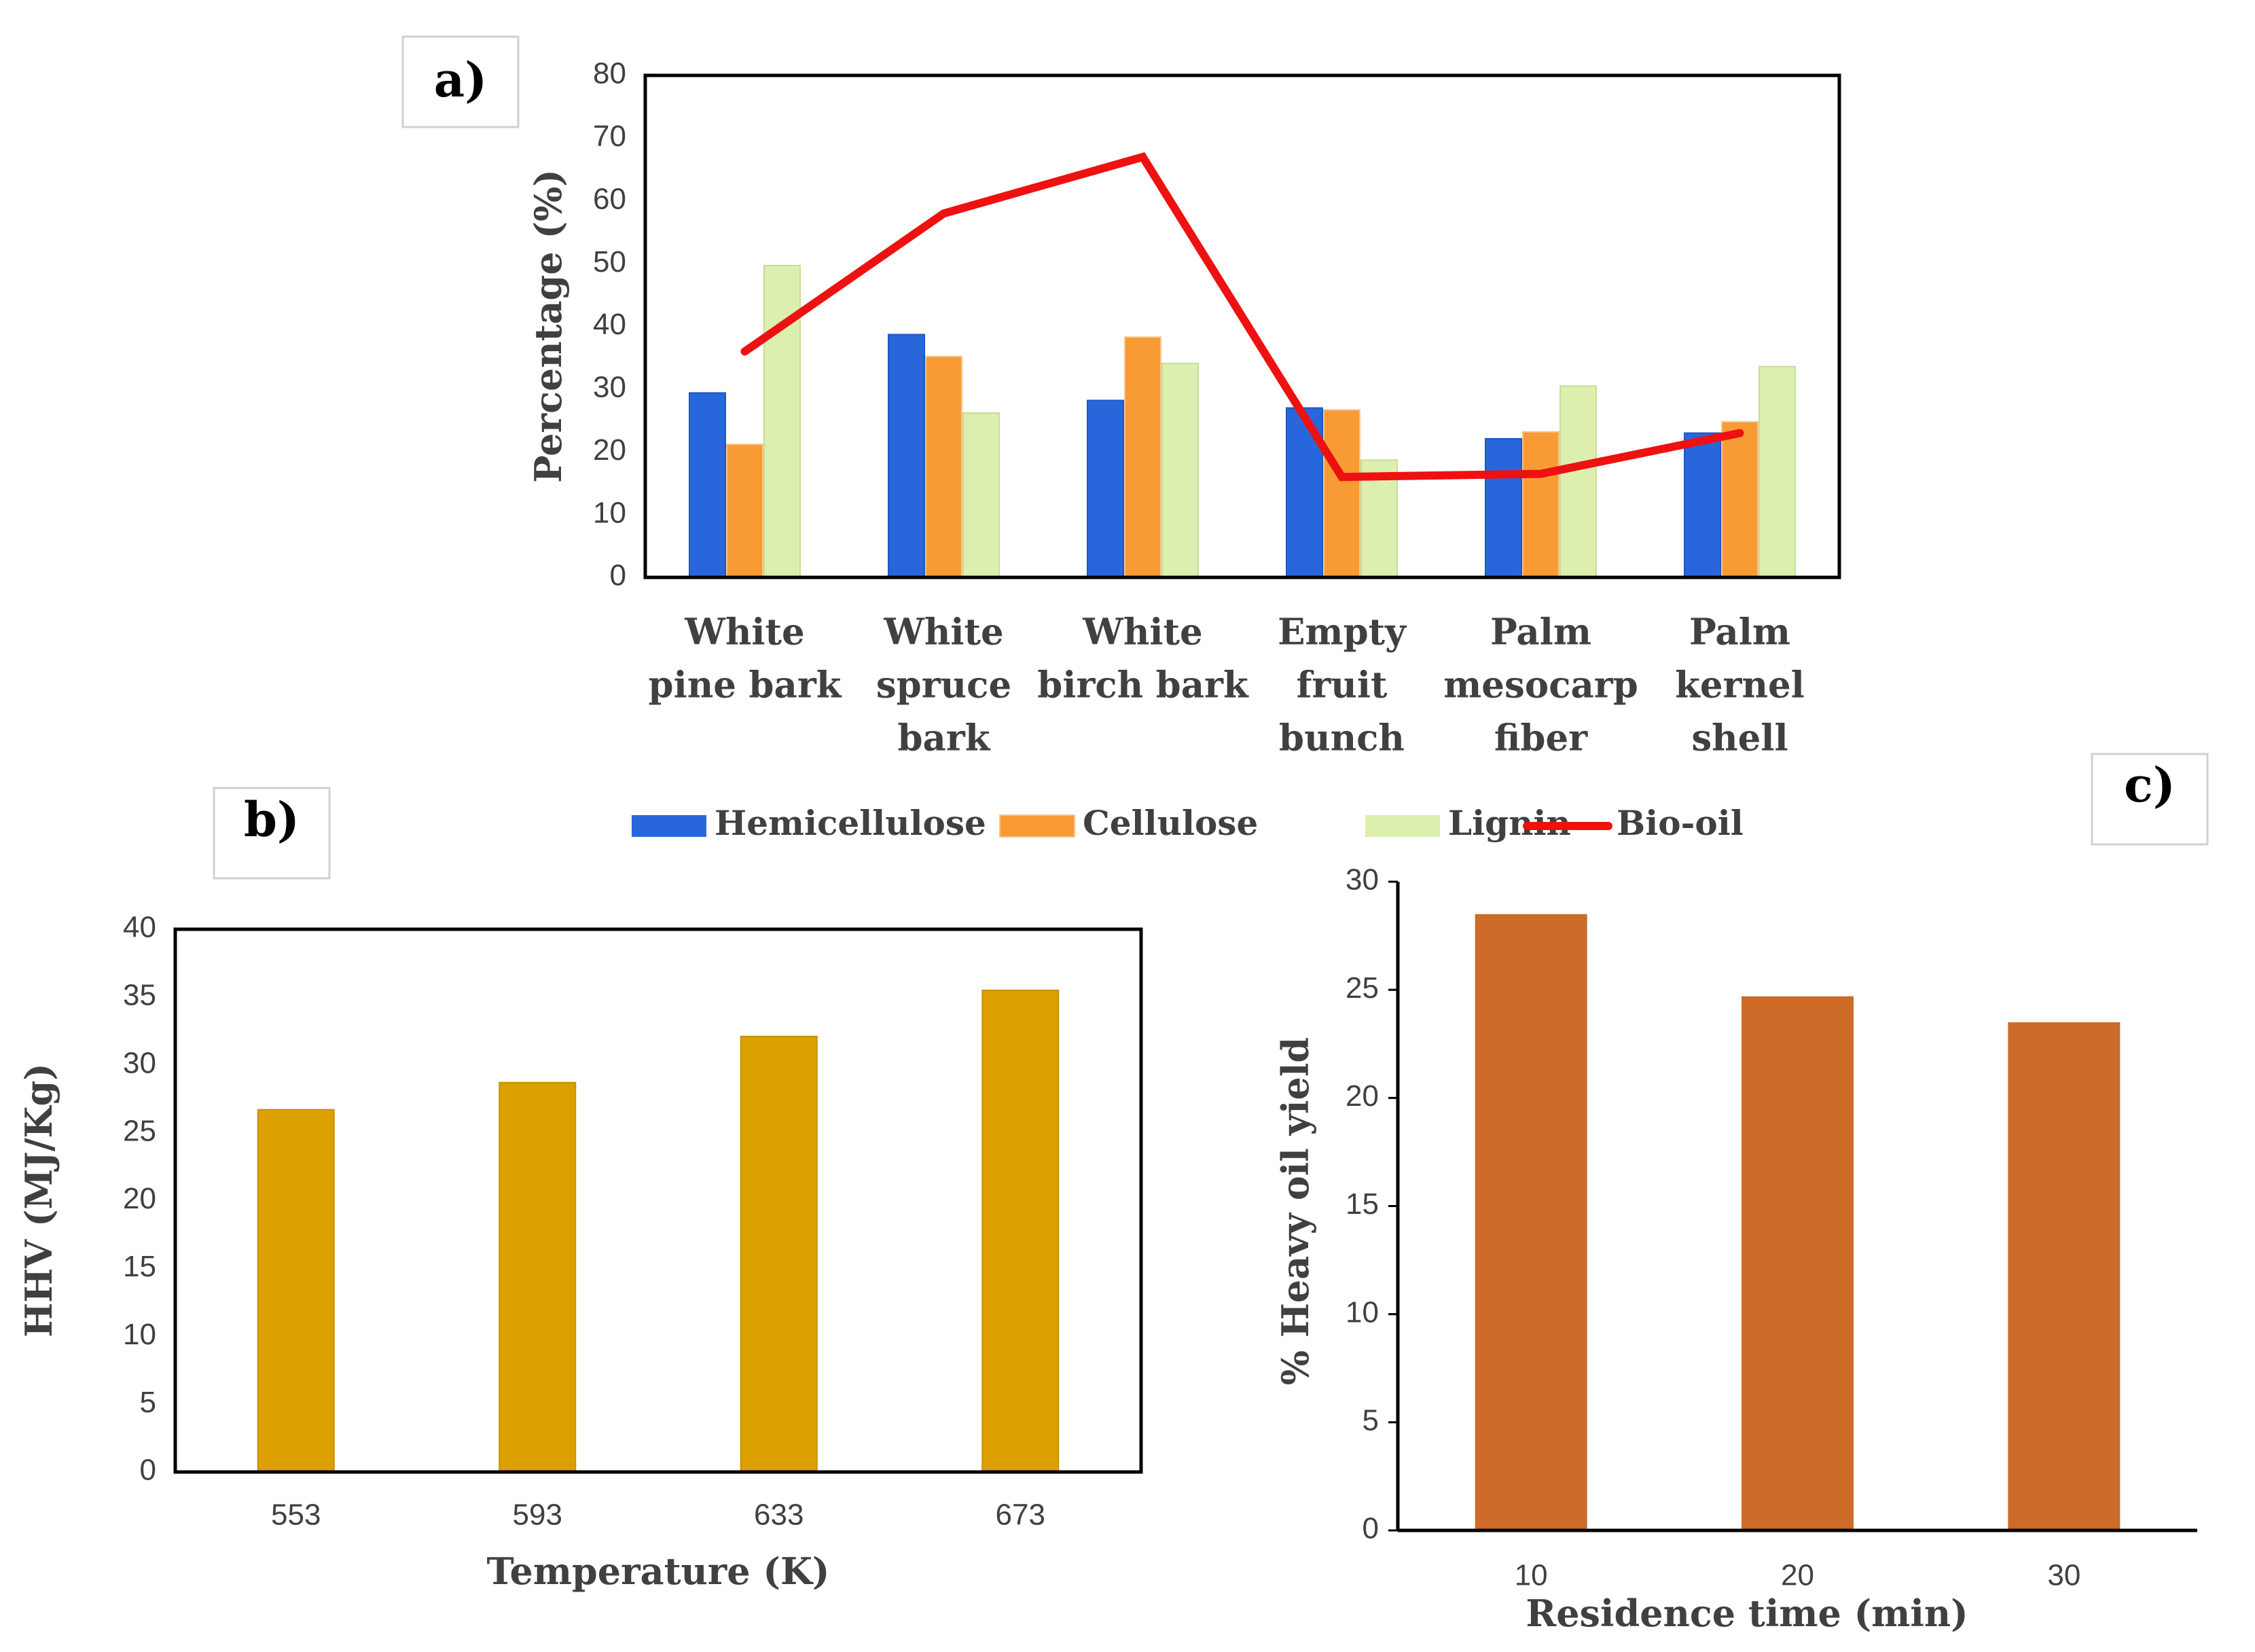 Image resolution: width=2255 pixels, height=1652 pixels. Describe the element at coordinates (38, 1200) in the screenshot. I see `panel-b-y-axis-title: HHV (MJ/Kg)` at that location.